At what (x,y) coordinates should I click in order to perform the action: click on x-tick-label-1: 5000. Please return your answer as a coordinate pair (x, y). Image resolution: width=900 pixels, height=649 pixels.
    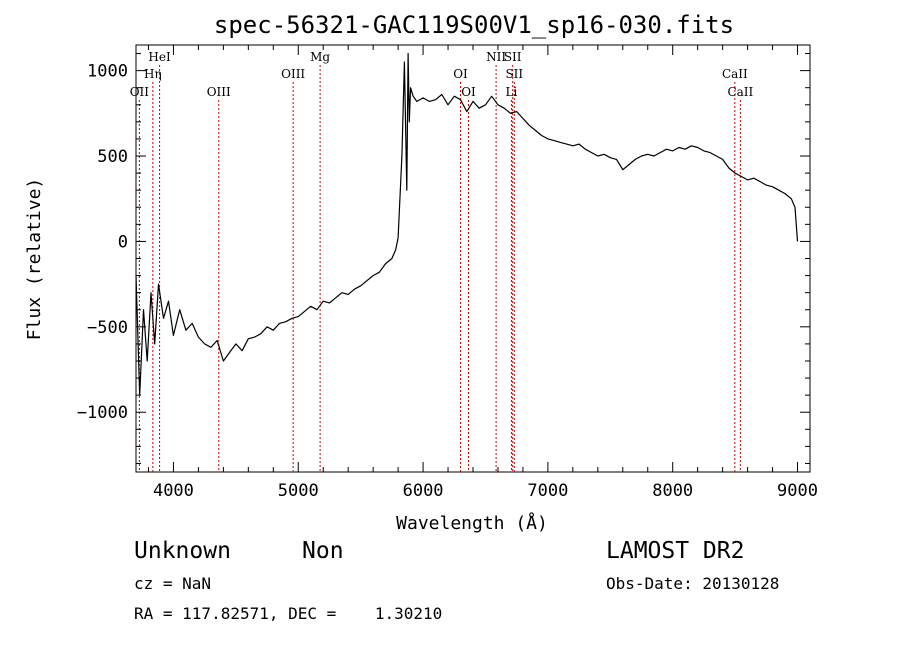
    Looking at the image, I should click on (298, 491).